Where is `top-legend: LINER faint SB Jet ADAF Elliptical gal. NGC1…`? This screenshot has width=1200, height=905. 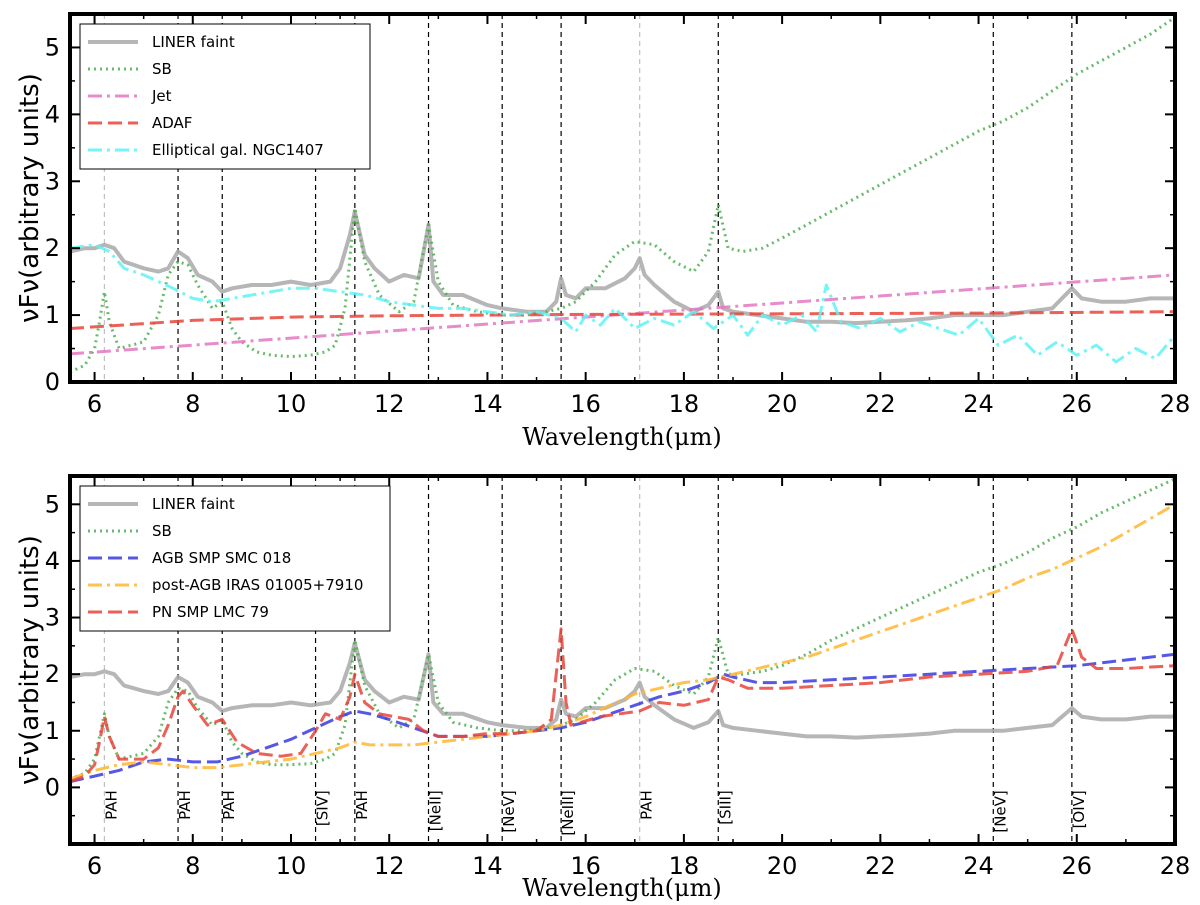
top-legend: LINER faint SB Jet ADAF Elliptical gal. NGC1… is located at coordinates (225, 96).